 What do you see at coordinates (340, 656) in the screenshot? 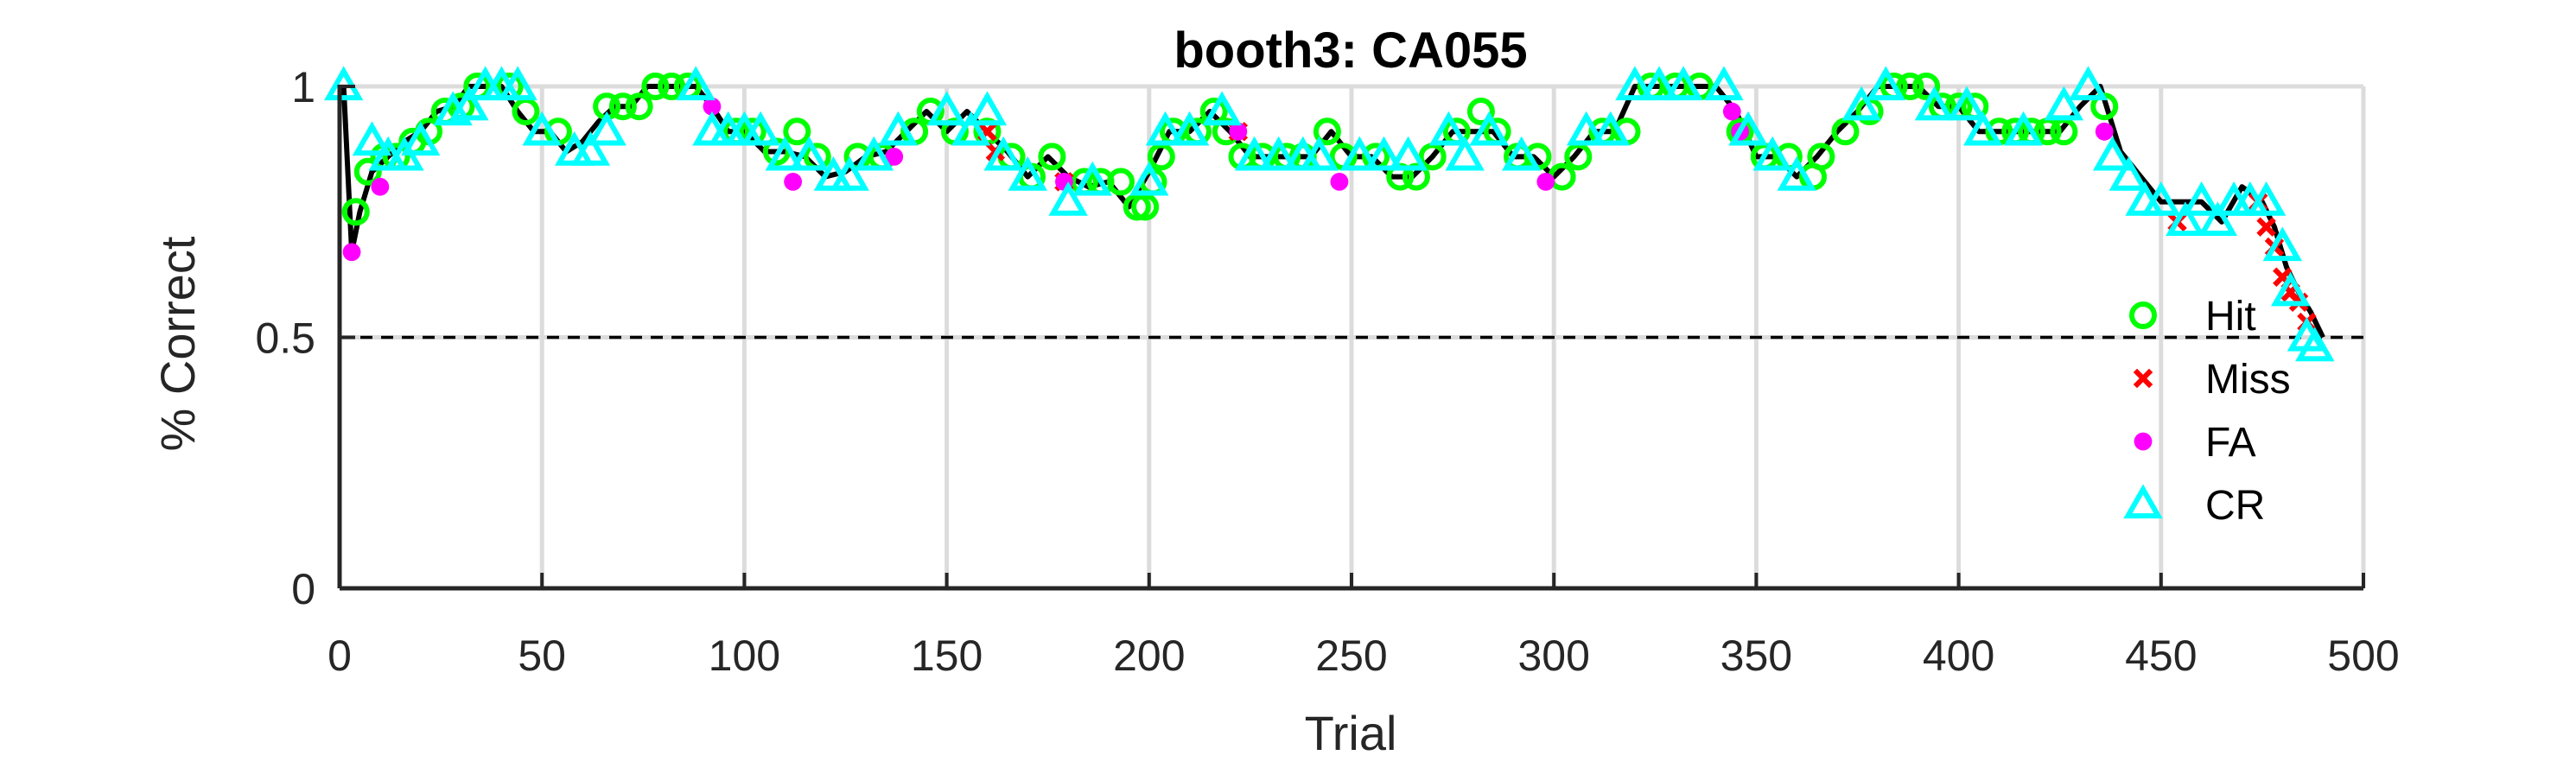
I see `x-tick-label: 0` at bounding box center [340, 656].